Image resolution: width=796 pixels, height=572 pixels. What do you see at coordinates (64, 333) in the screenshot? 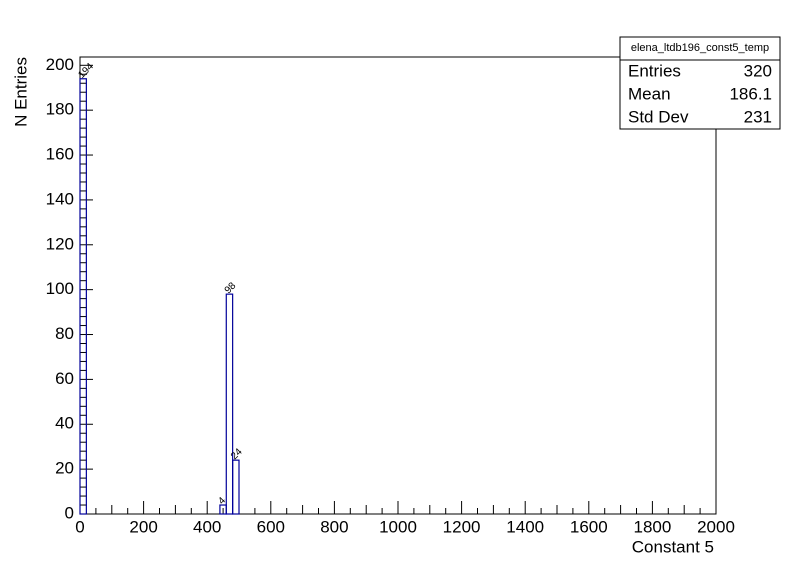
I see `y-tick-label: 80` at bounding box center [64, 333].